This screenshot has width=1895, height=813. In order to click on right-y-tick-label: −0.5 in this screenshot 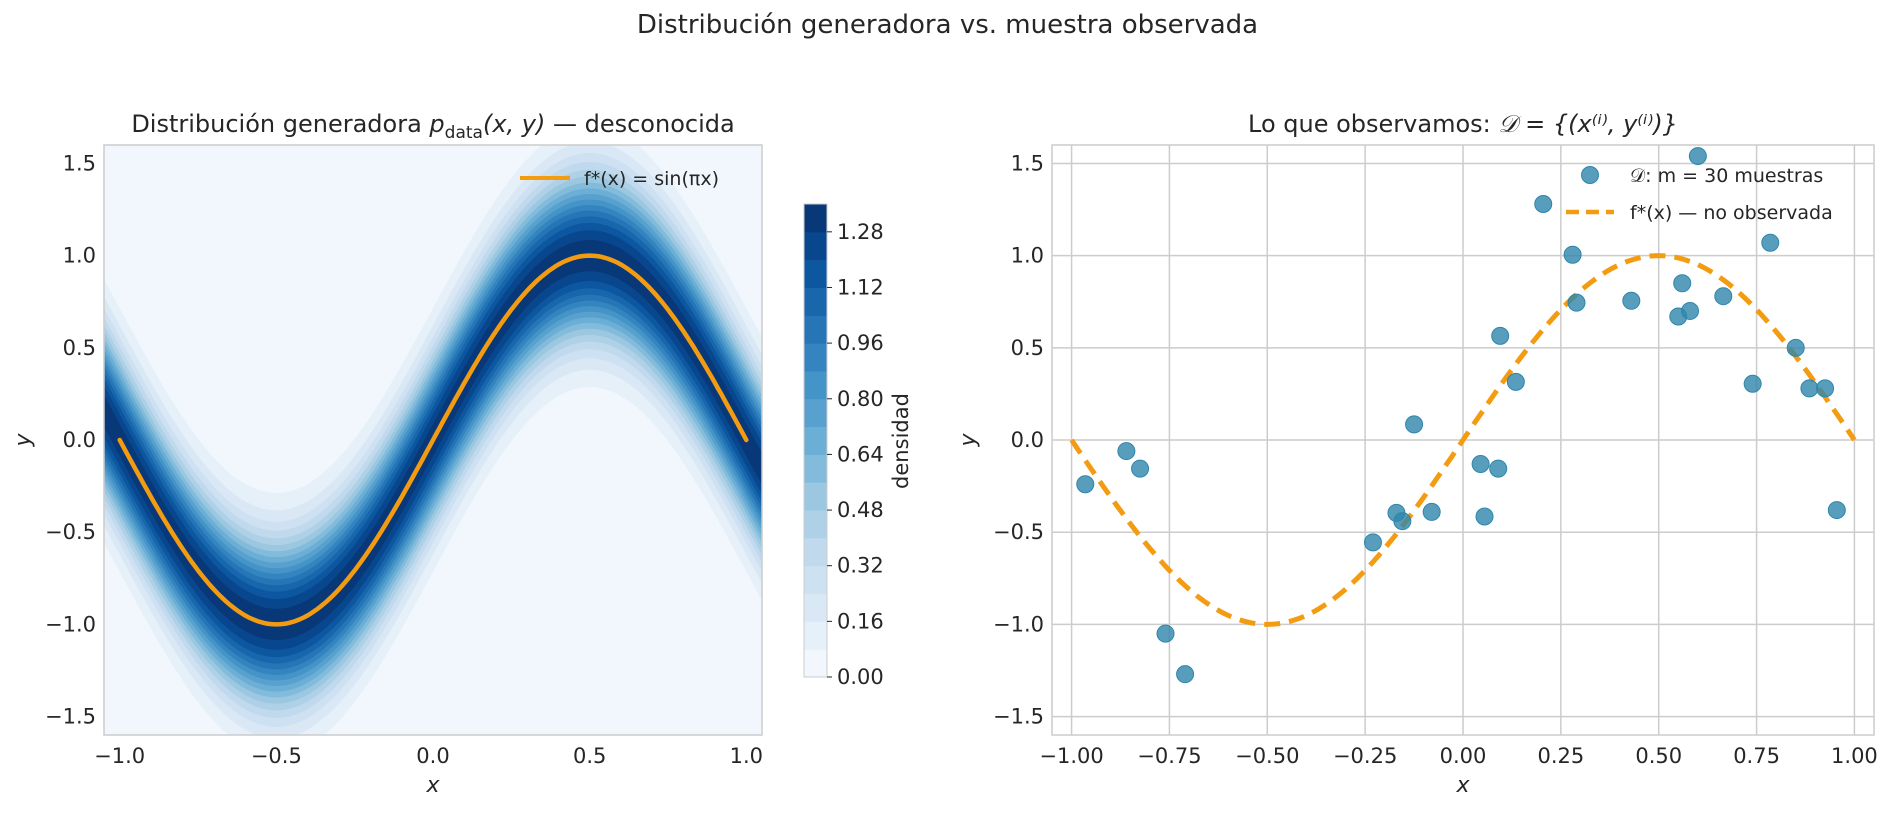, I will do `click(1018, 532)`.